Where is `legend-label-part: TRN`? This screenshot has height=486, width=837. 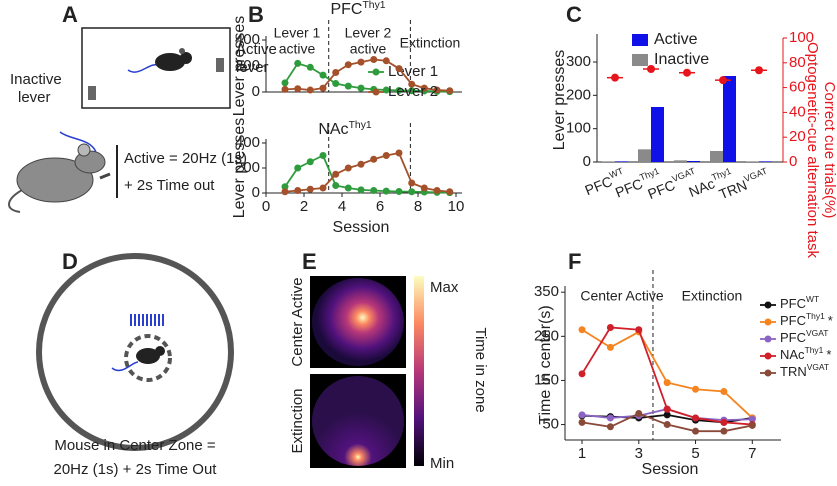 legend-label-part: TRN is located at coordinates (793, 371).